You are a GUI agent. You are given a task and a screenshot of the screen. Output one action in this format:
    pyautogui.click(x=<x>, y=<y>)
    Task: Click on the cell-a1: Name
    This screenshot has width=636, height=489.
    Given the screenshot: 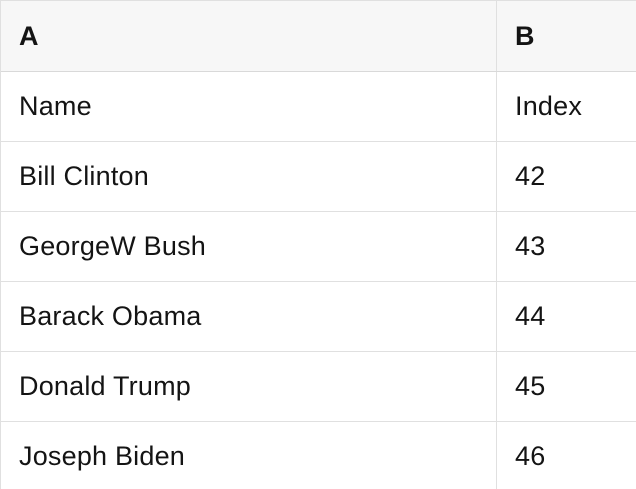 What is the action you would take?
    pyautogui.click(x=249, y=106)
    